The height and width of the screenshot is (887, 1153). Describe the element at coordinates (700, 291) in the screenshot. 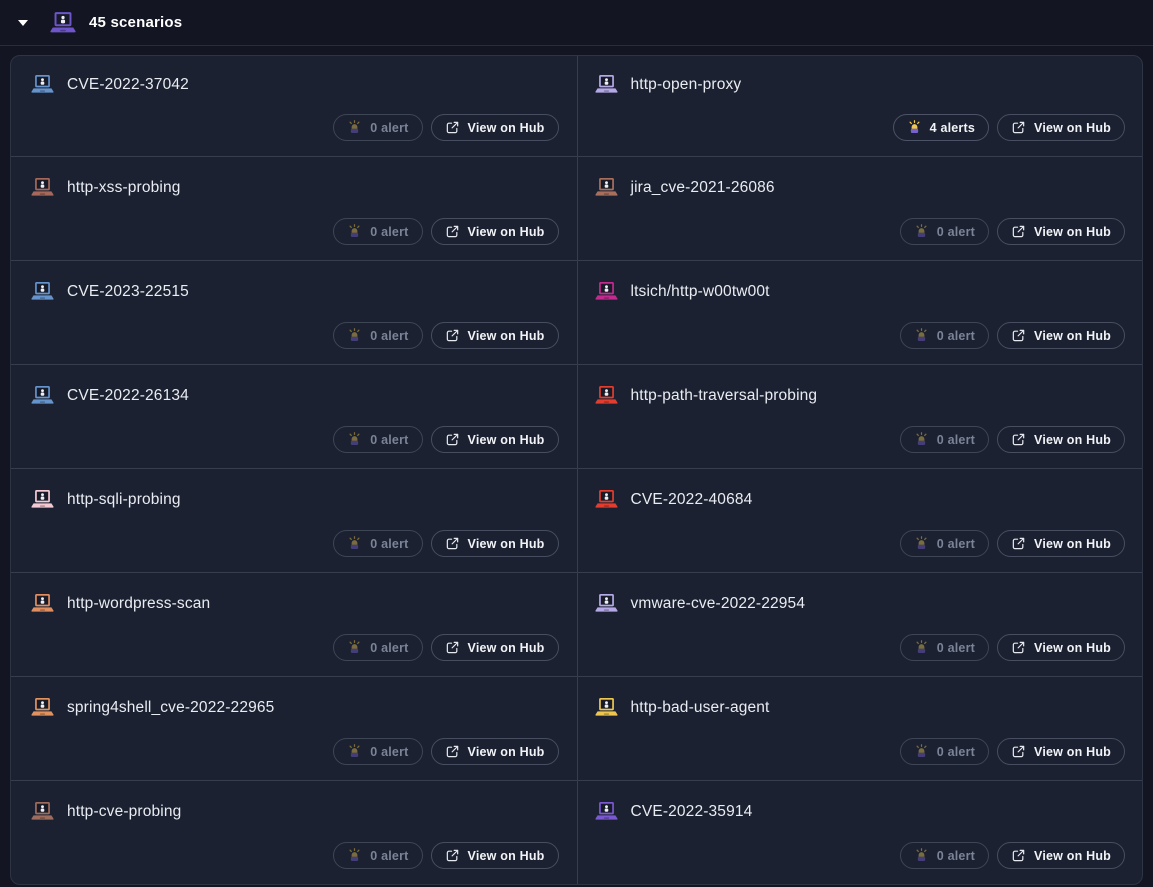

I see `scenario-name: ltsich/http-w00tw00t` at that location.